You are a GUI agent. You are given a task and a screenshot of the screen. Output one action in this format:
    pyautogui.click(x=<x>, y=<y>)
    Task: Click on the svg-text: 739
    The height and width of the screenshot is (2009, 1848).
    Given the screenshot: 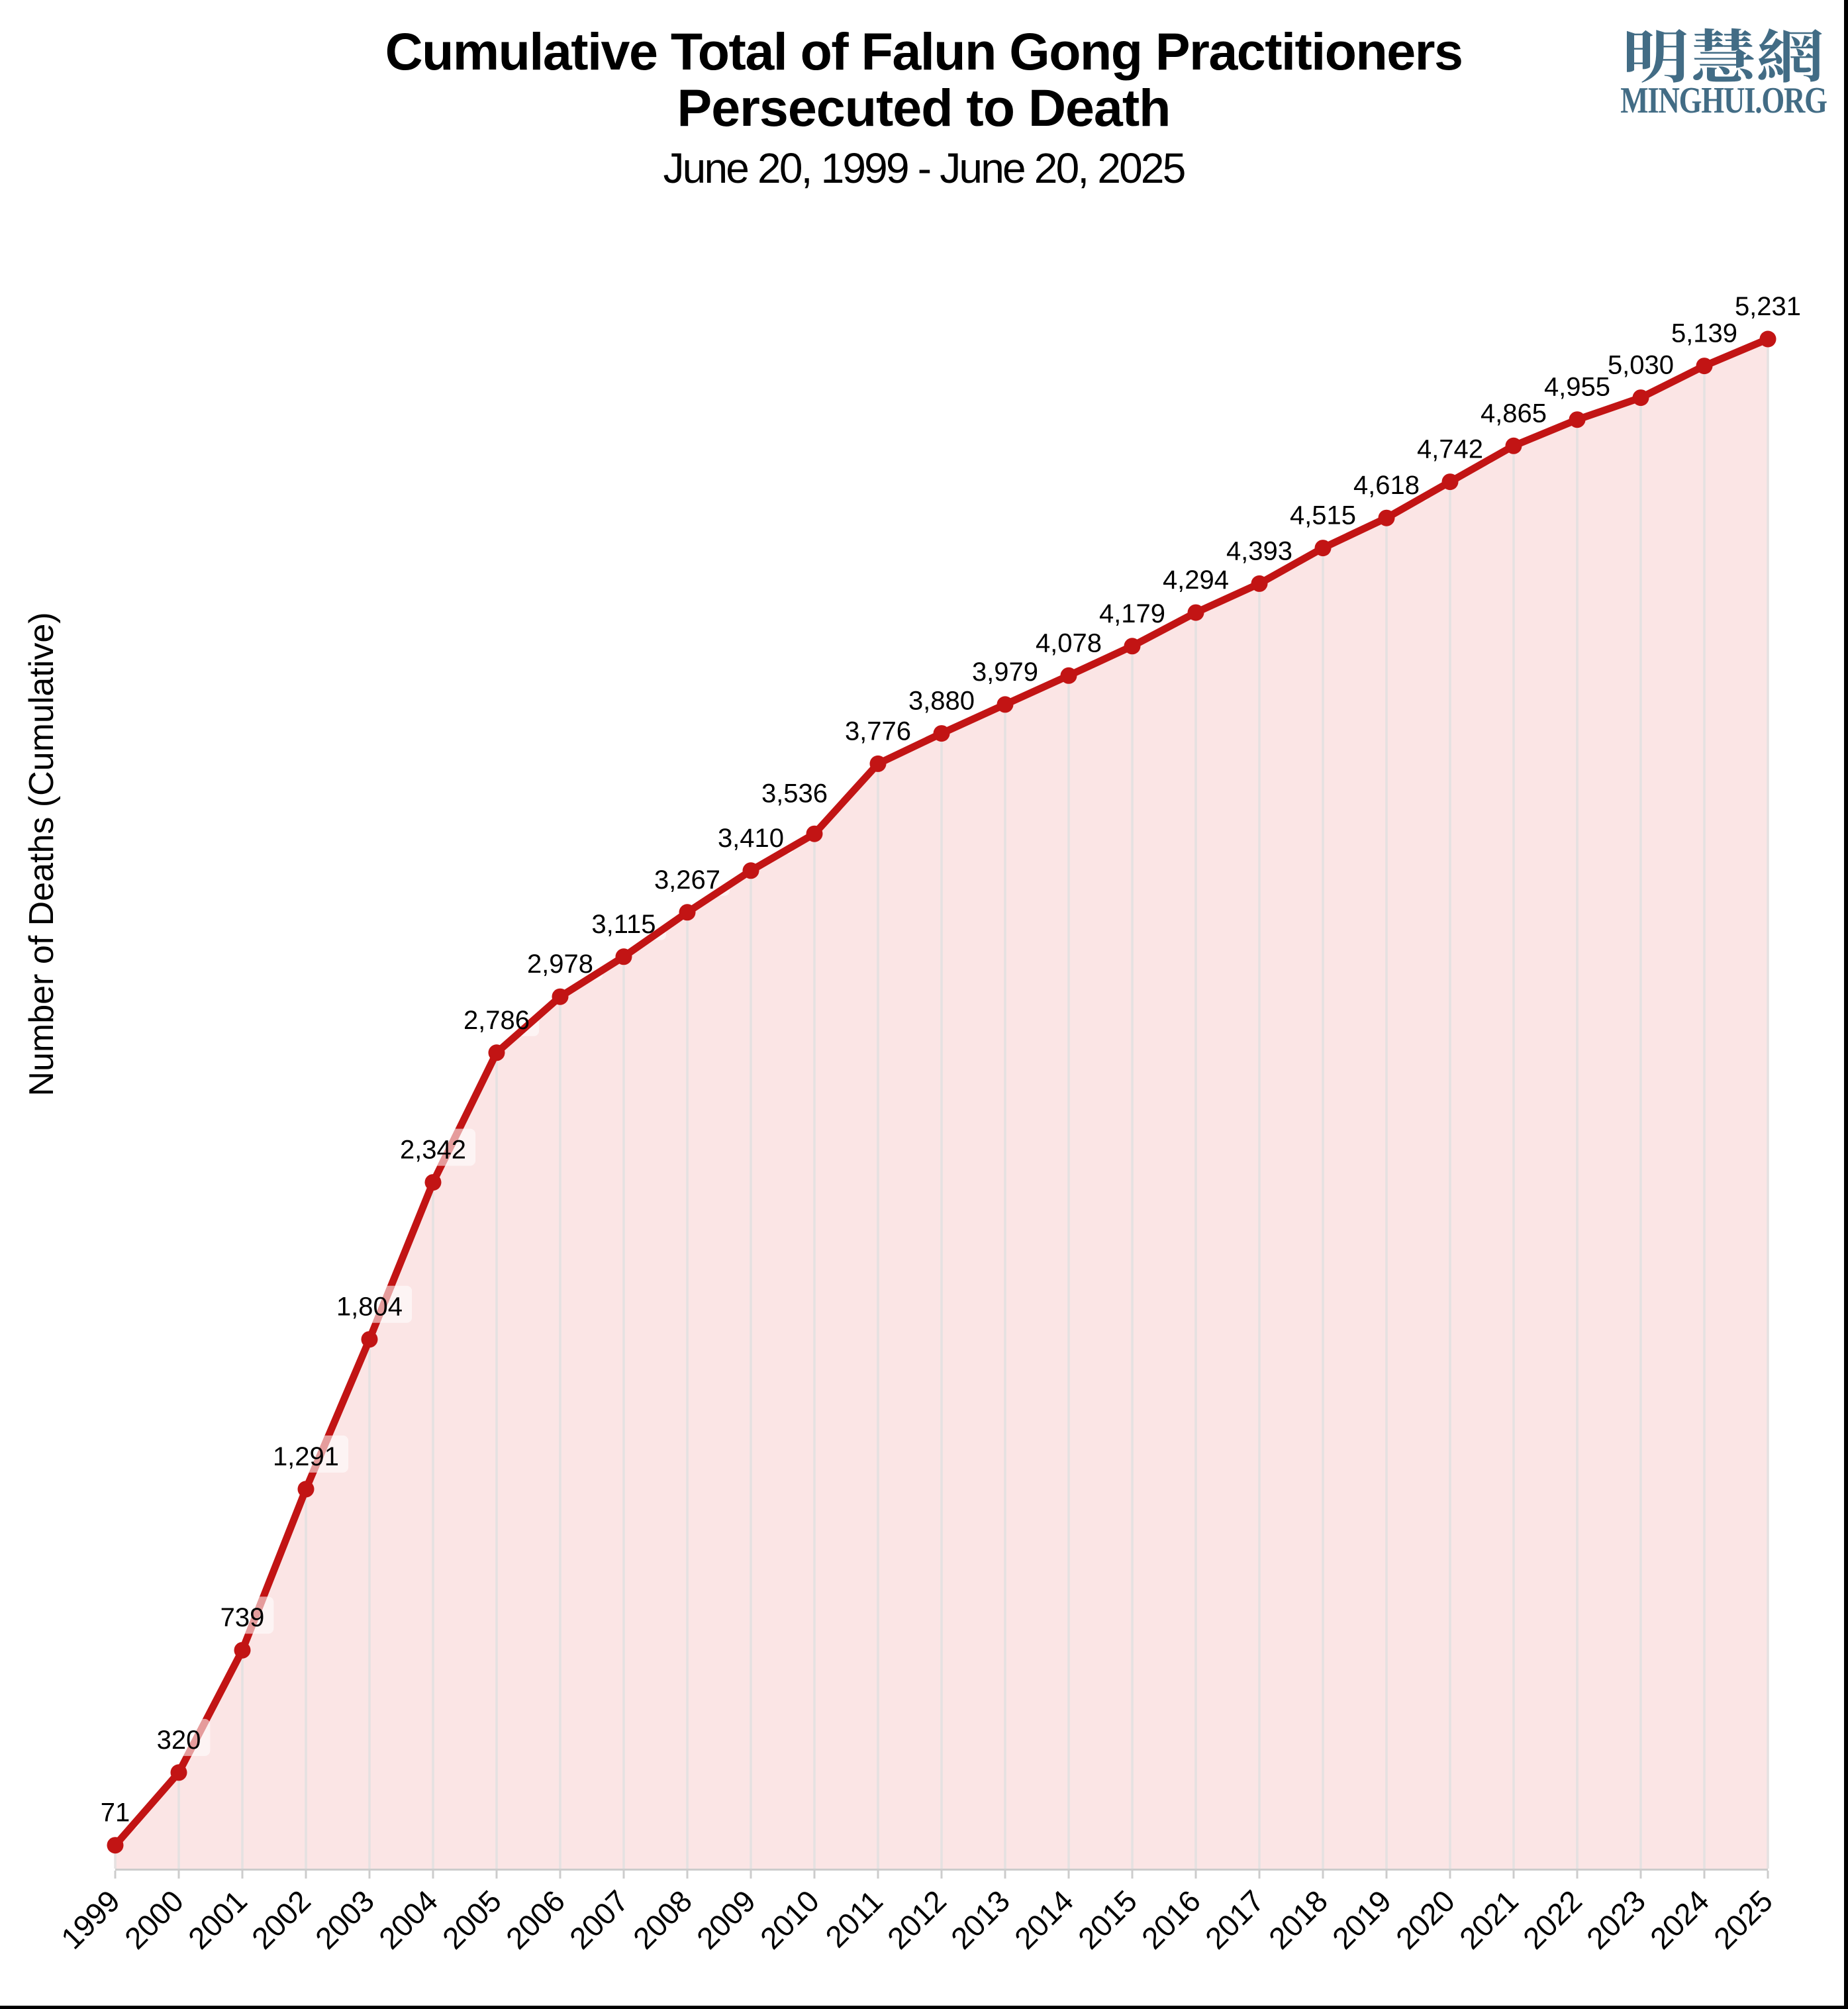 What is the action you would take?
    pyautogui.click(x=242, y=1617)
    